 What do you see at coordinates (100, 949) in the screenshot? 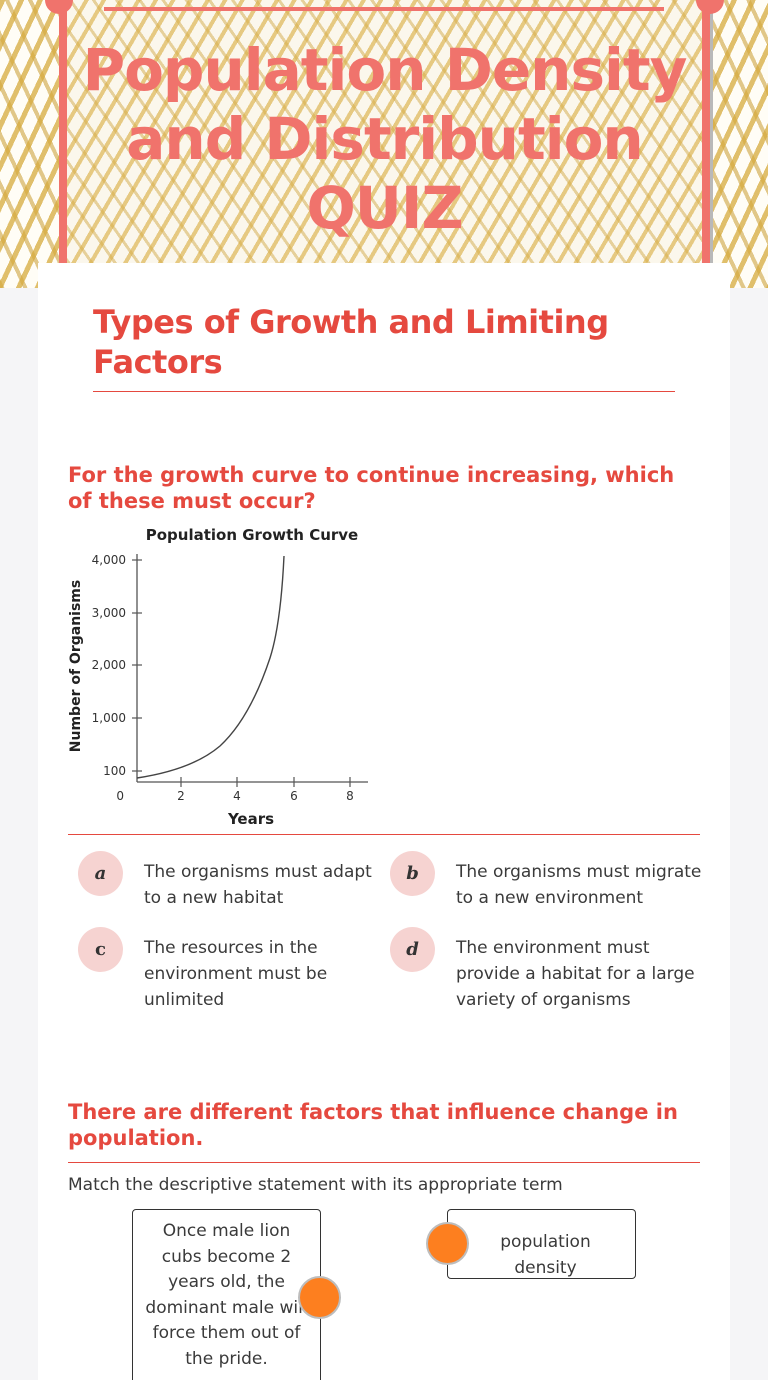
I see `option-c-badge: c` at bounding box center [100, 949].